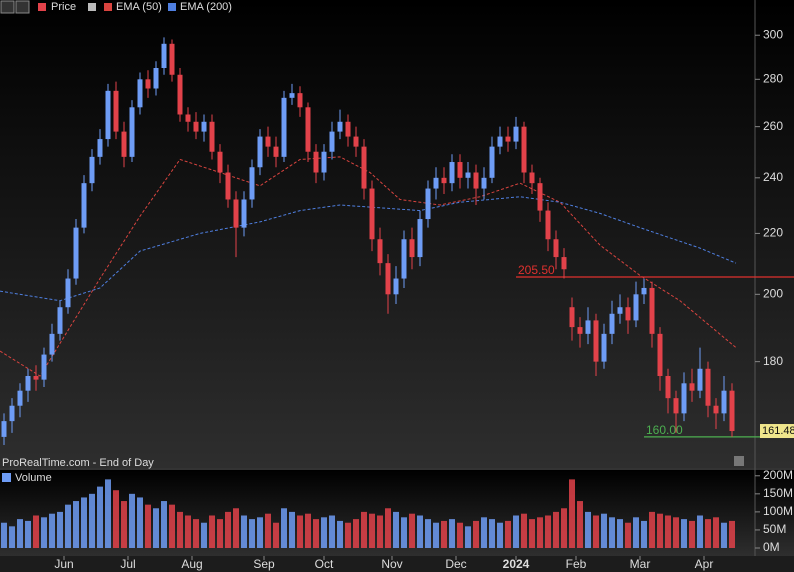 This screenshot has width=794, height=572. Describe the element at coordinates (778, 511) in the screenshot. I see `y-tick-label: 100M` at that location.